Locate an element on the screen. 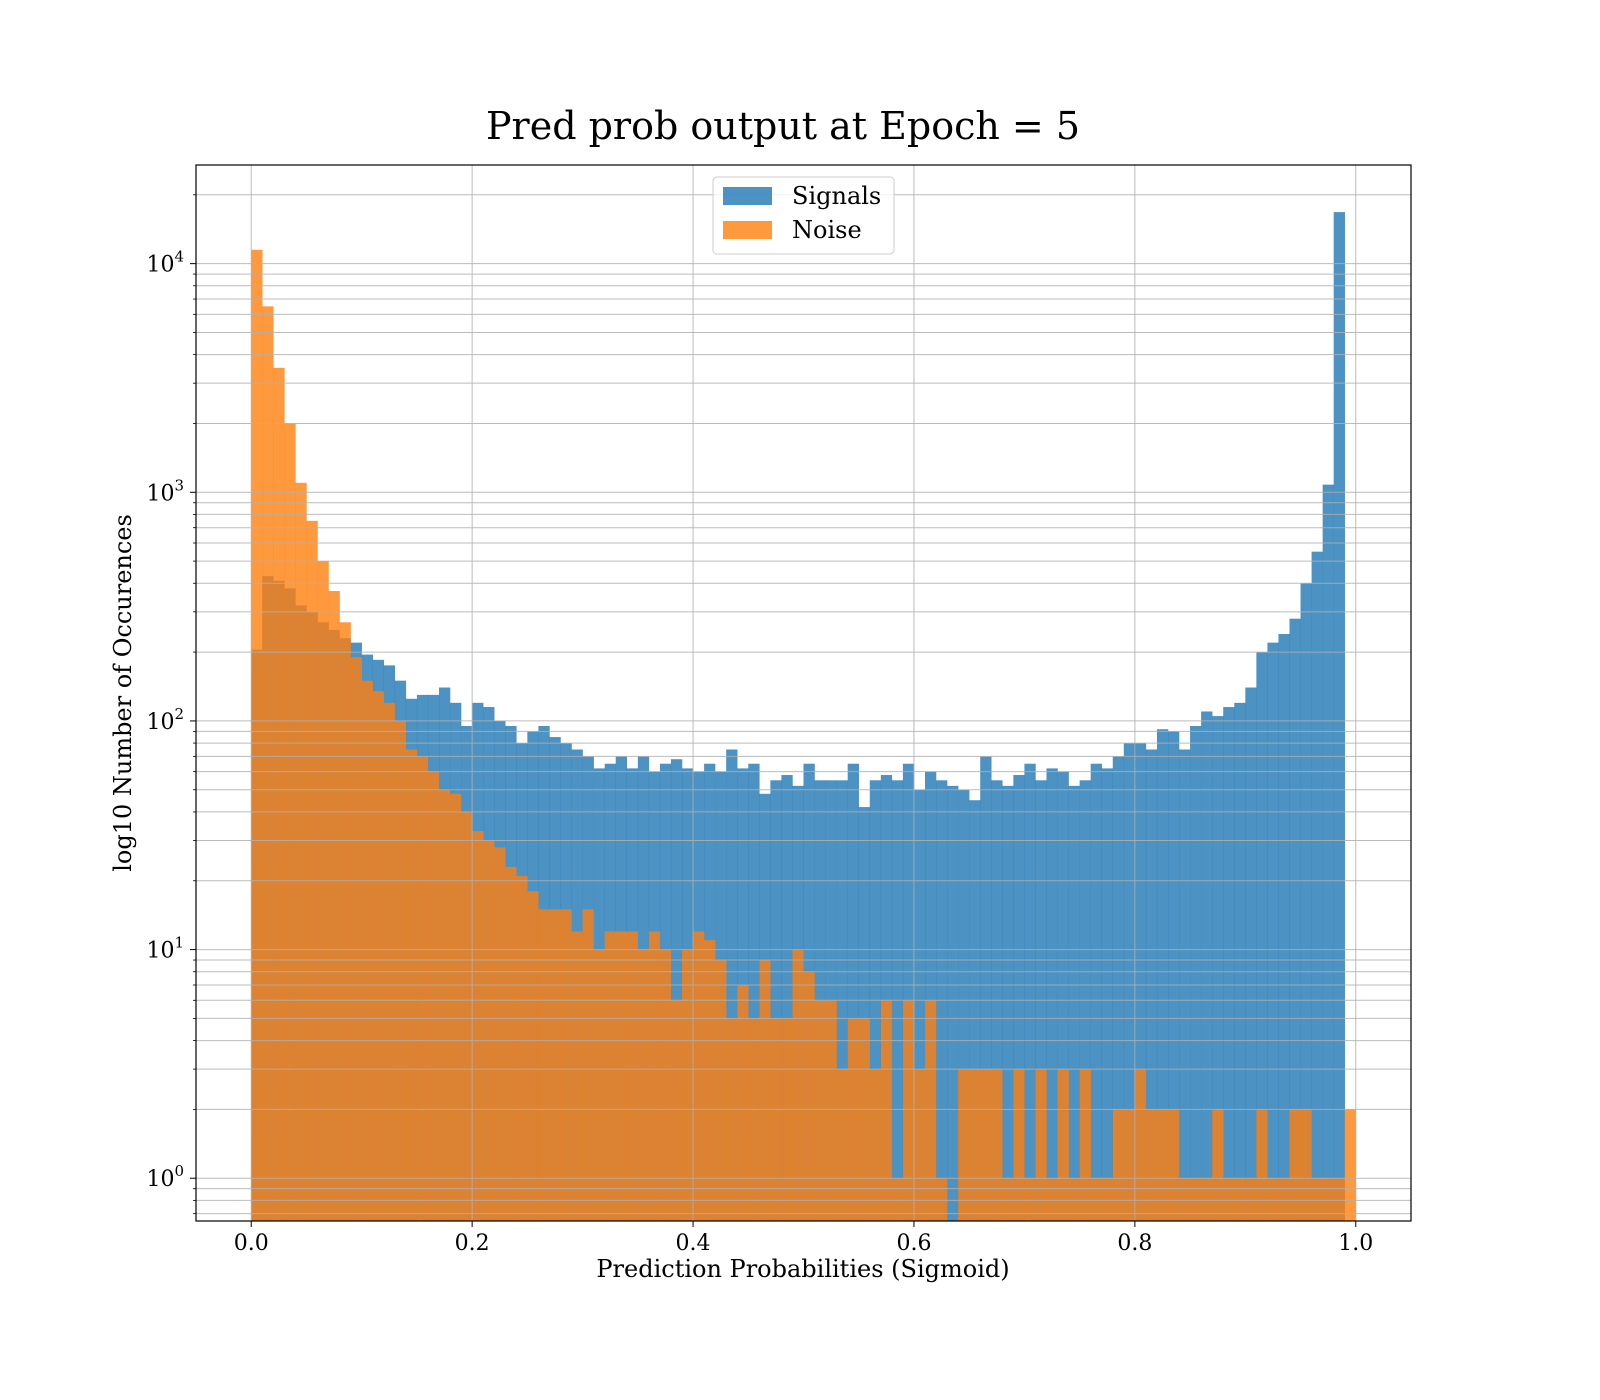  y-tick-label: 10³ is located at coordinates (165, 491).